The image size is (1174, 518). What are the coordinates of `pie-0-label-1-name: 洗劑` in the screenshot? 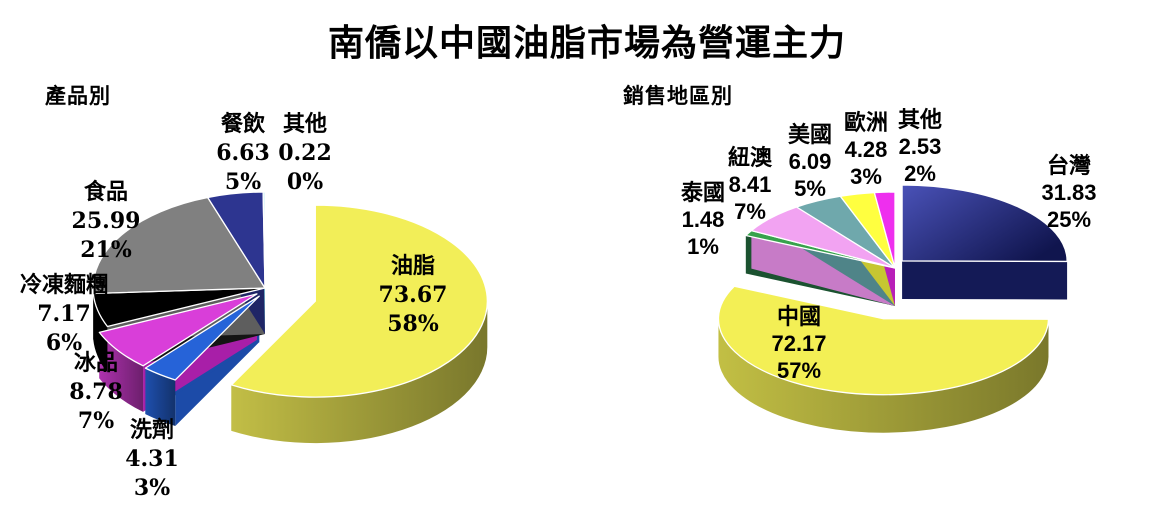 It's located at (151, 430).